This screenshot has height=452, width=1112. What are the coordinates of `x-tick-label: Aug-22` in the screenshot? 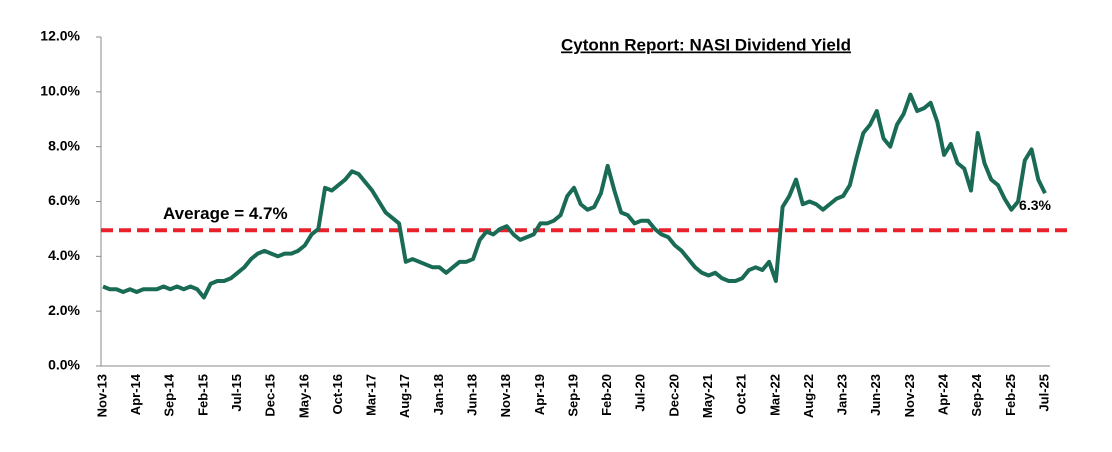 It's located at (808, 396).